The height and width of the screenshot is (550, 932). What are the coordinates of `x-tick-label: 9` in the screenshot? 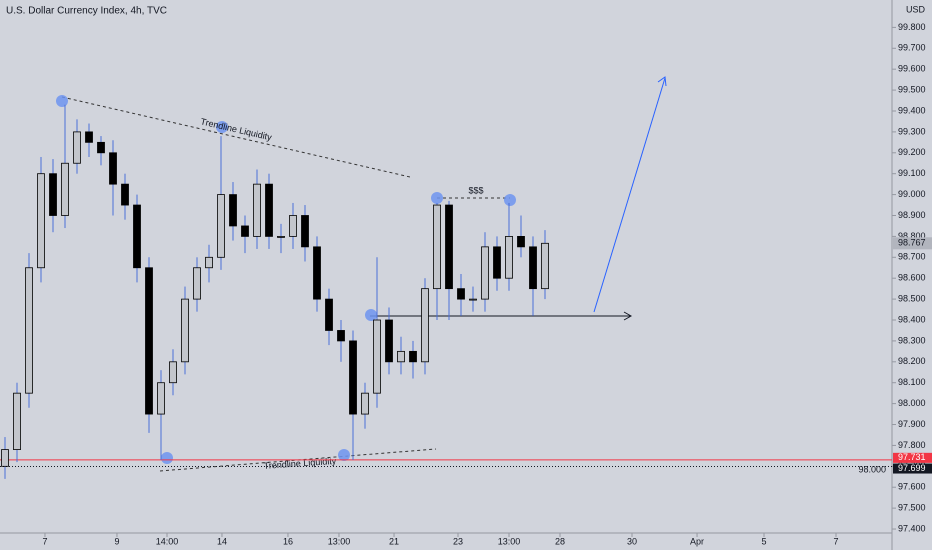 It's located at (116, 541).